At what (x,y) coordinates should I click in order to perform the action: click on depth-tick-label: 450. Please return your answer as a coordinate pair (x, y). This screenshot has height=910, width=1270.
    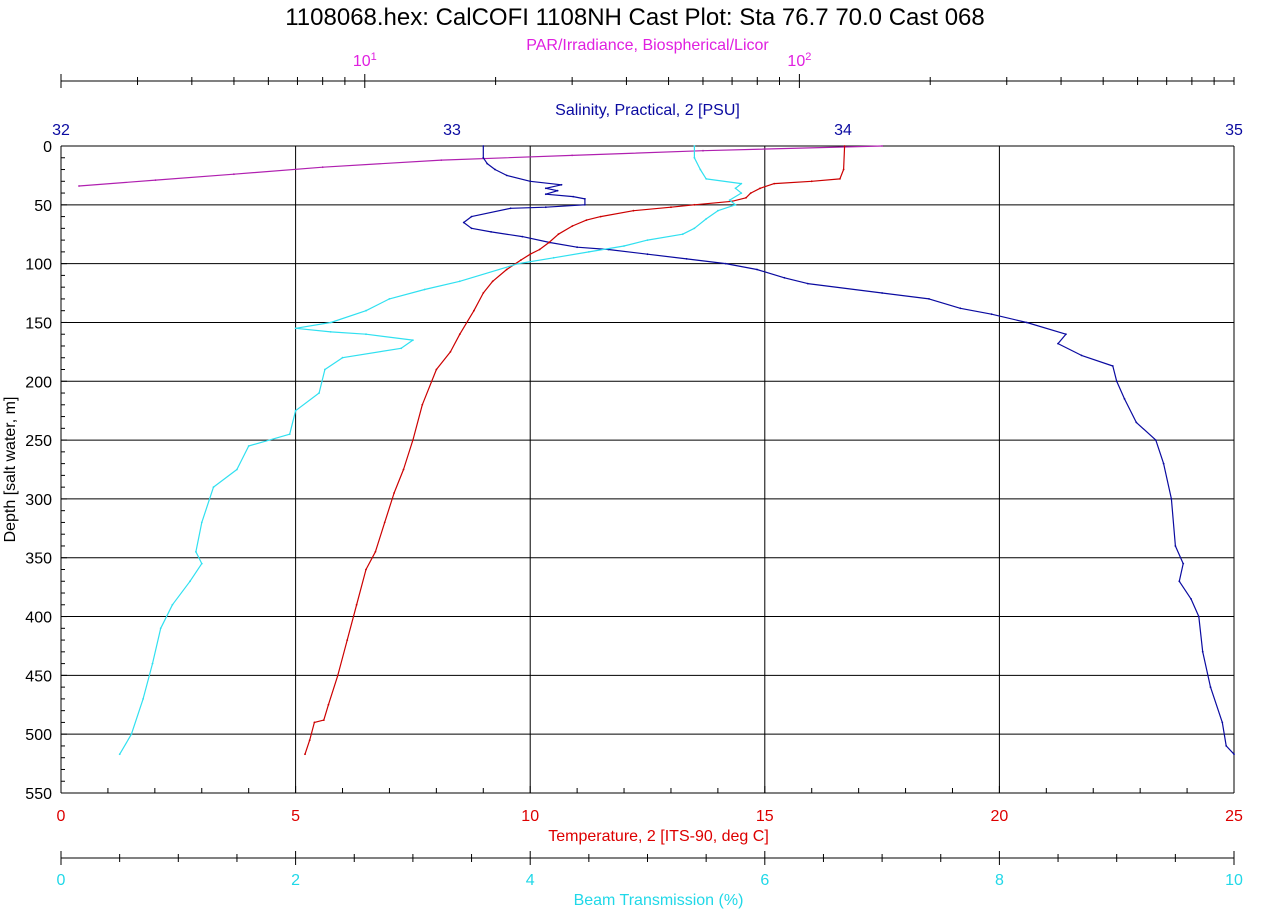
    Looking at the image, I should click on (38, 676).